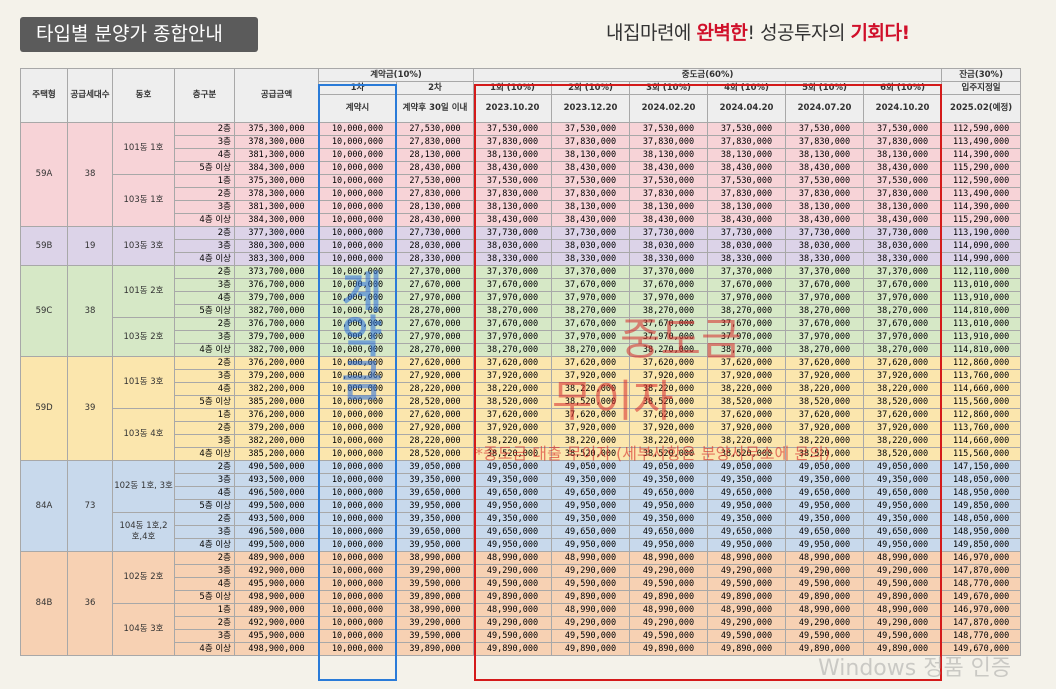  Describe the element at coordinates (513, 610) in the screenshot. I see `cell-mid-1: 48,990,000` at that location.